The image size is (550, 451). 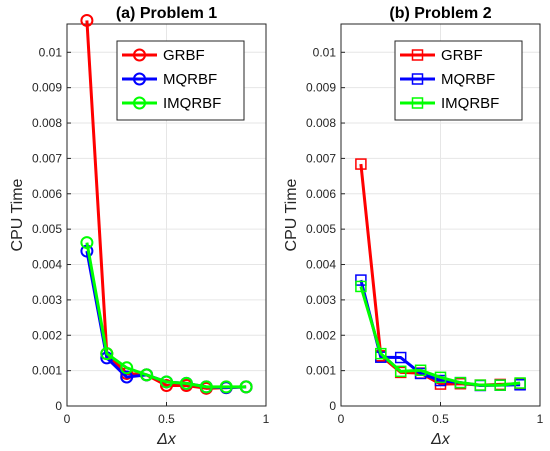 I want to click on chart-title: (b) Problem 2, so click(x=440, y=13).